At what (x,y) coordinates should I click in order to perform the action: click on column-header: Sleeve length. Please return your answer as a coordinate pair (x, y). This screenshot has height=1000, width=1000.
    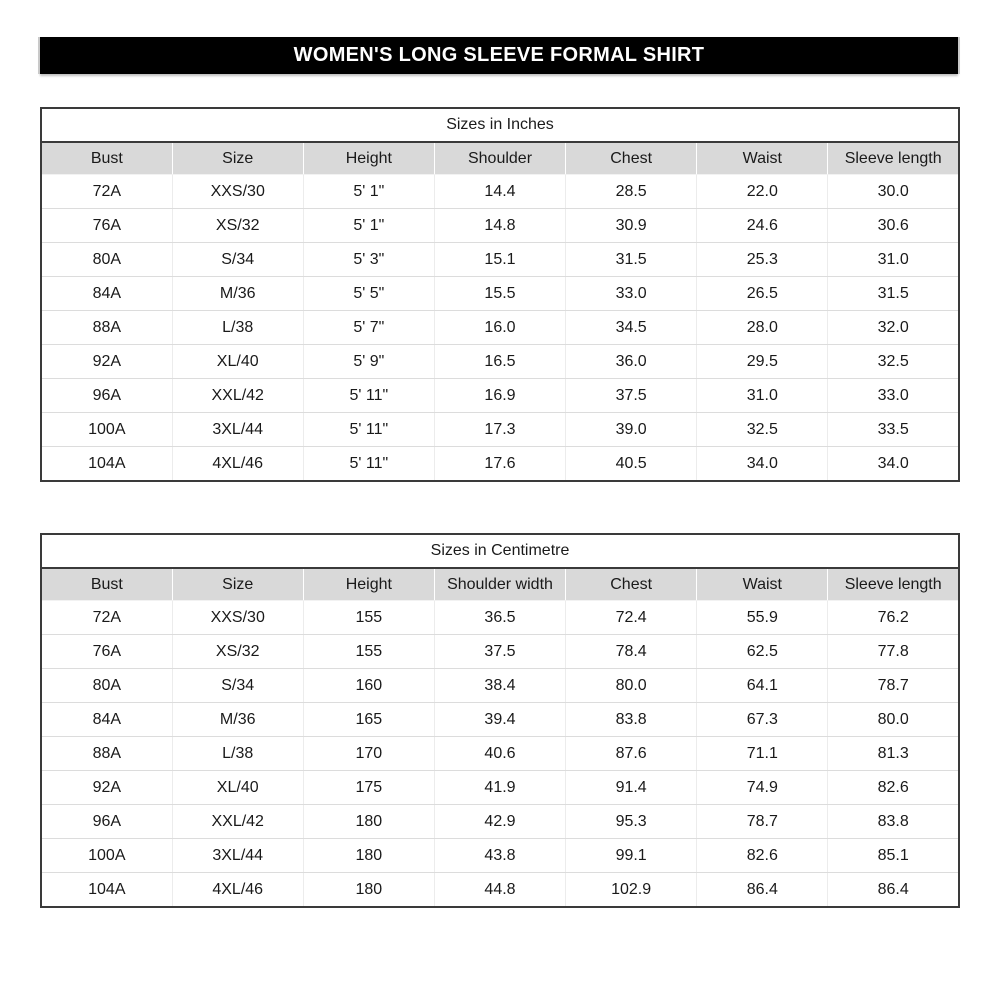
    Looking at the image, I should click on (893, 584).